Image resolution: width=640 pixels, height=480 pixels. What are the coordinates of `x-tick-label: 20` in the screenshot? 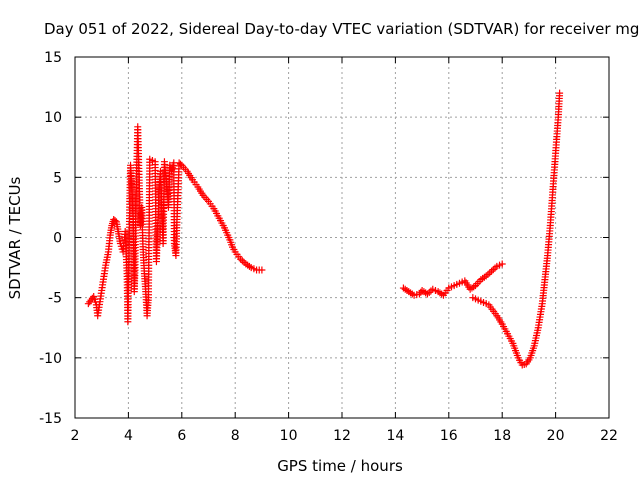 It's located at (556, 436).